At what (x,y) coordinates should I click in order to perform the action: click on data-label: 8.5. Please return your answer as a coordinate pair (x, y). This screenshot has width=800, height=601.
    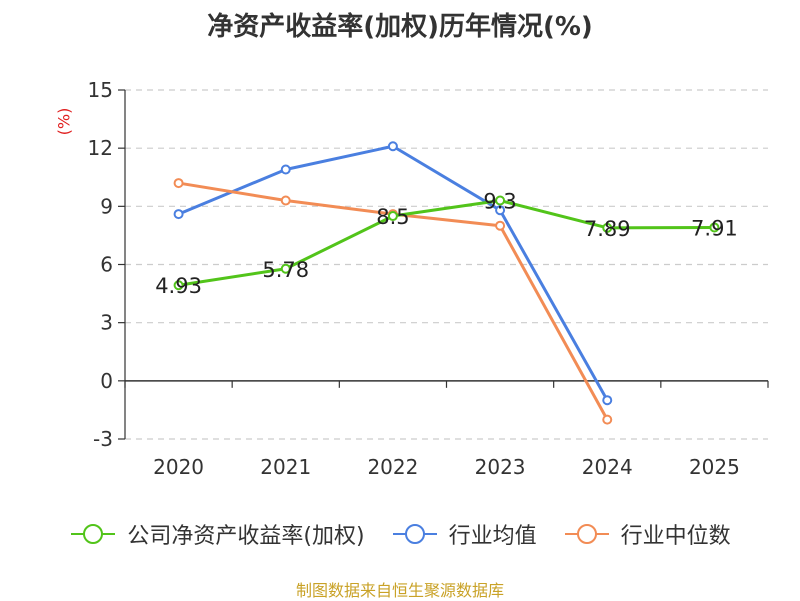
    Looking at the image, I should click on (392, 217).